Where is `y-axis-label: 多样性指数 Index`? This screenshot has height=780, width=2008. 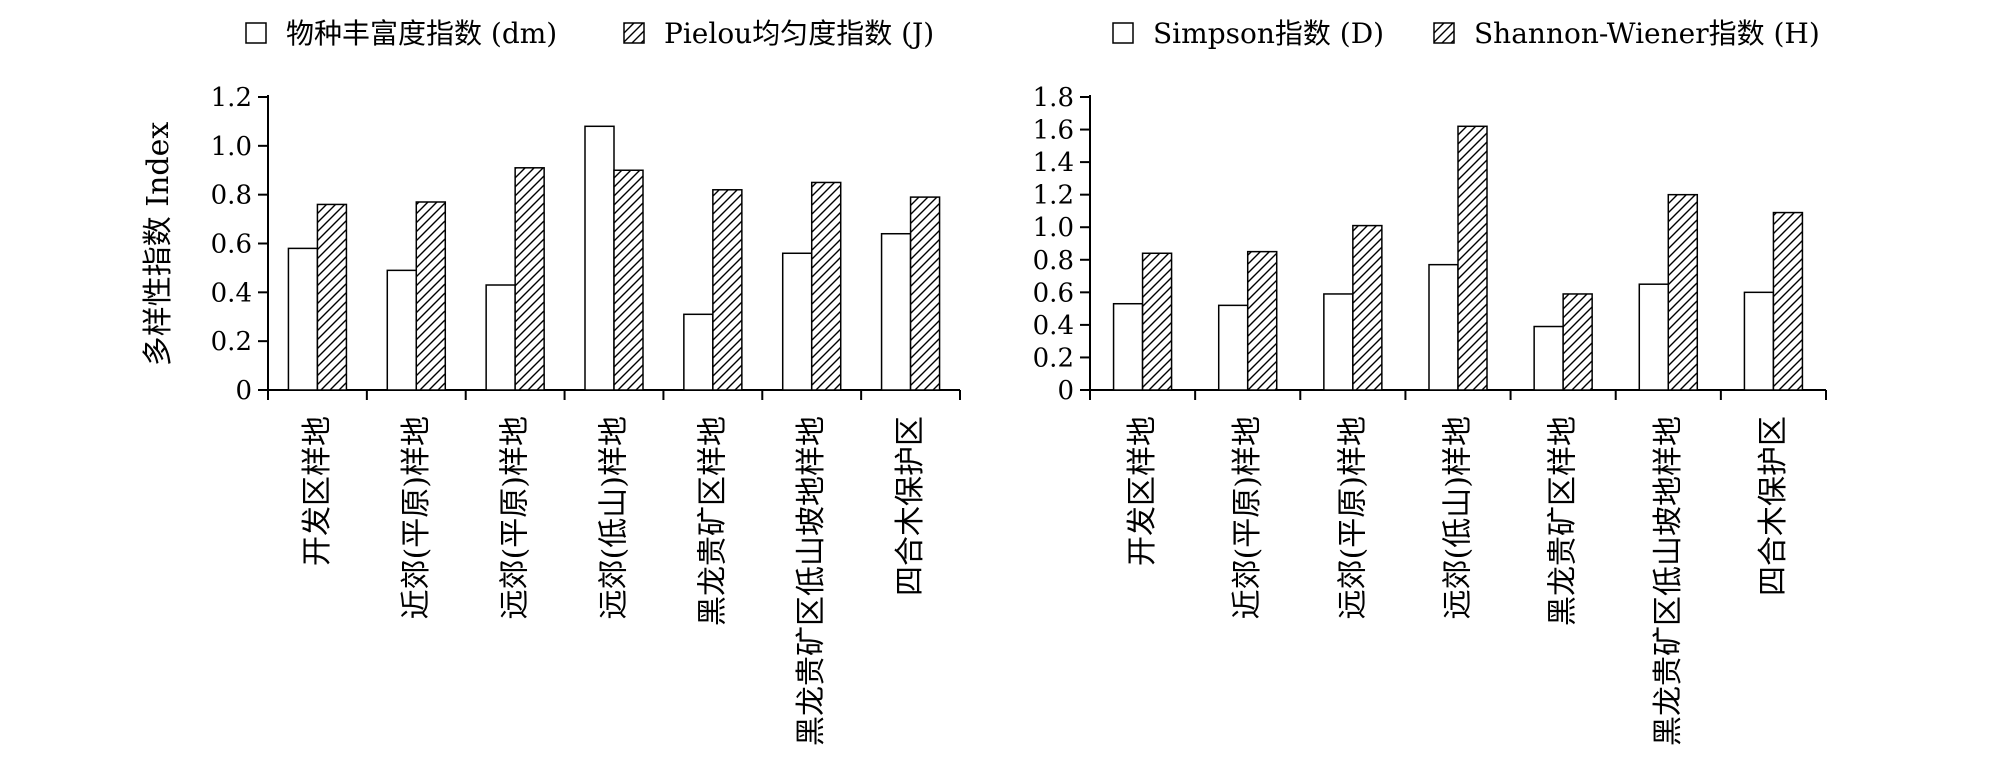 y-axis-label: 多样性指数 Index is located at coordinates (158, 244).